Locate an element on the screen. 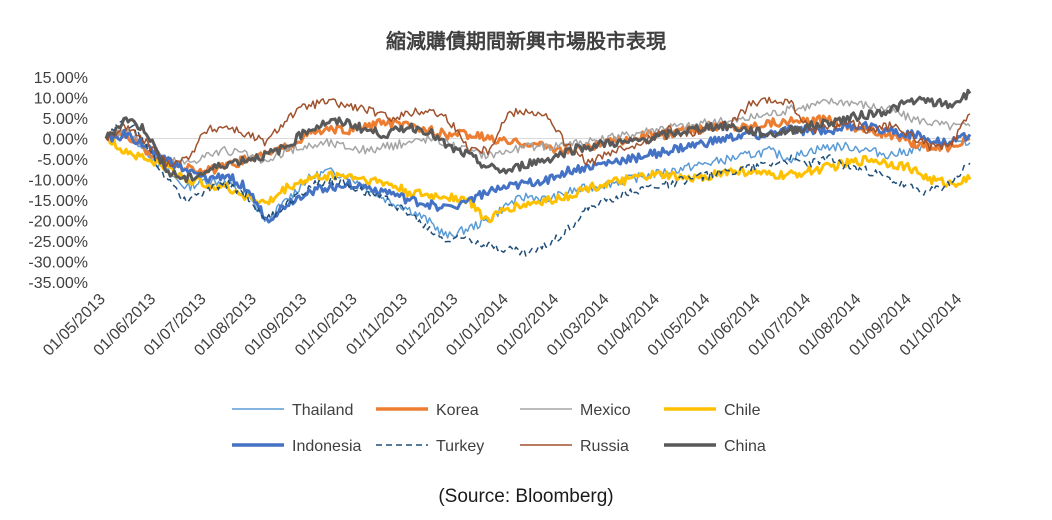  y-tick-label: -5.00% is located at coordinates (62, 160).